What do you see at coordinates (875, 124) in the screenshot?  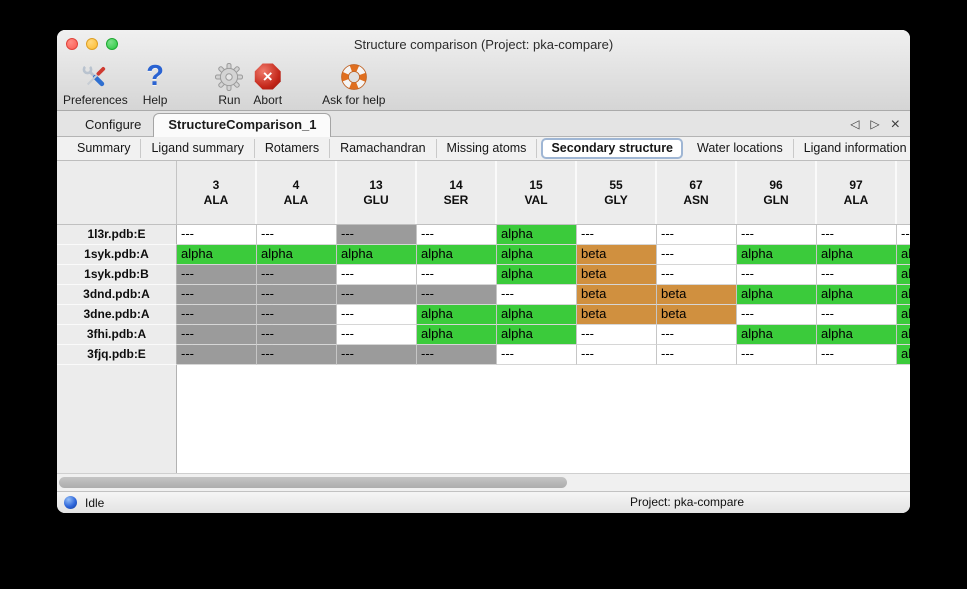 I see `tab-scroll-right-icon: ▷` at bounding box center [875, 124].